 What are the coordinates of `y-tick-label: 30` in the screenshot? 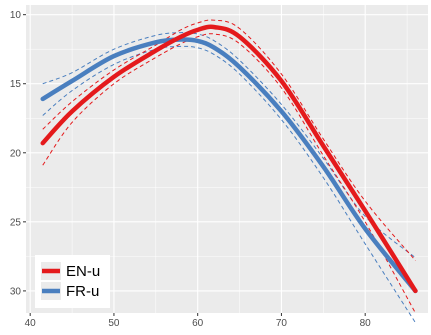 It's located at (16, 291).